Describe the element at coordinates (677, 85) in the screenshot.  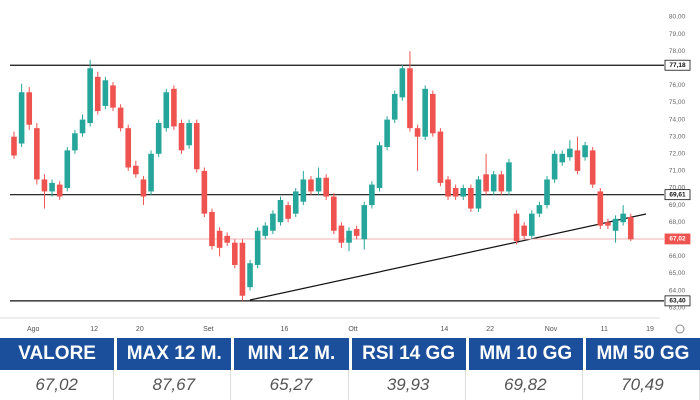
I see `y-tick-label: 76,00` at that location.